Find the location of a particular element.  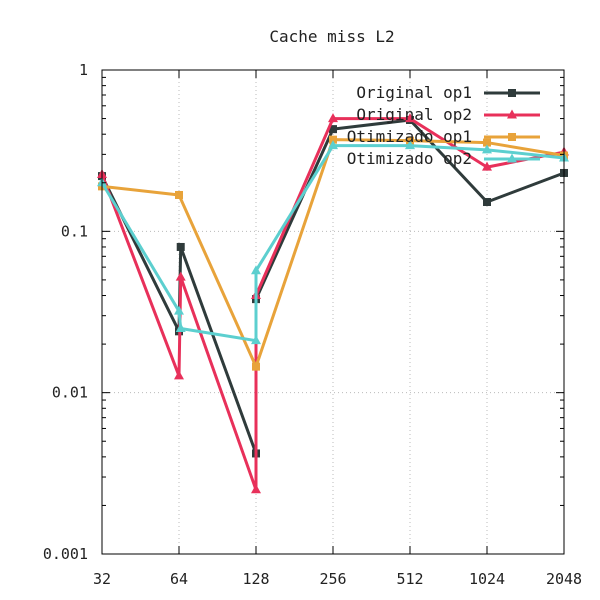

y-tick-label: 1 is located at coordinates (83, 70).